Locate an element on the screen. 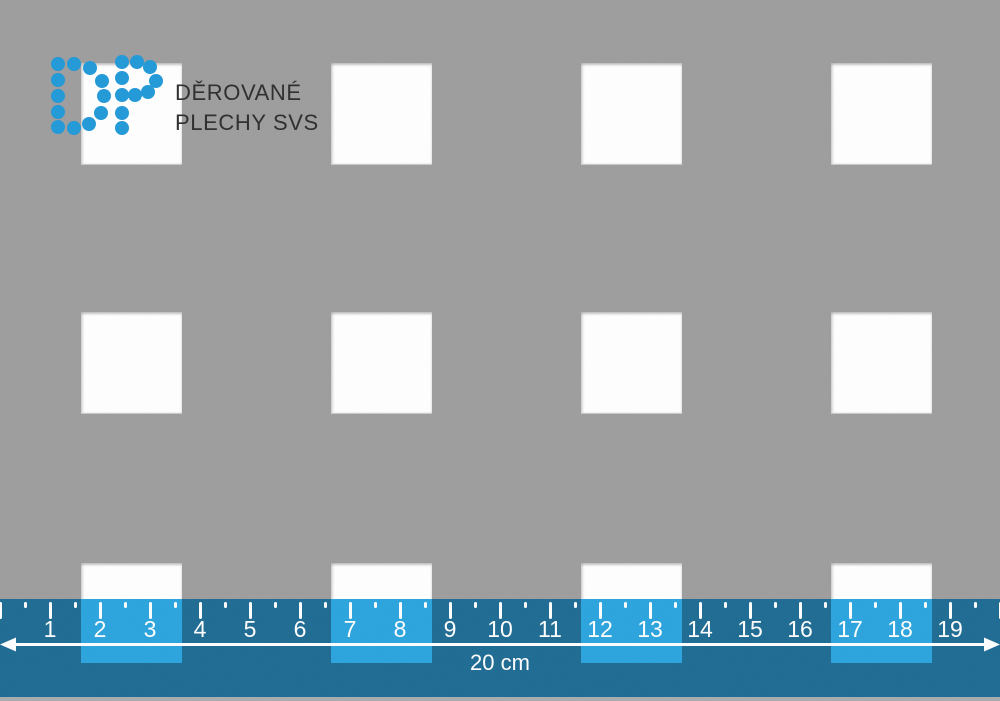 The width and height of the screenshot is (1000, 701). brand-wordmark: DĚROVANÉ PLECHY SVS is located at coordinates (247, 108).